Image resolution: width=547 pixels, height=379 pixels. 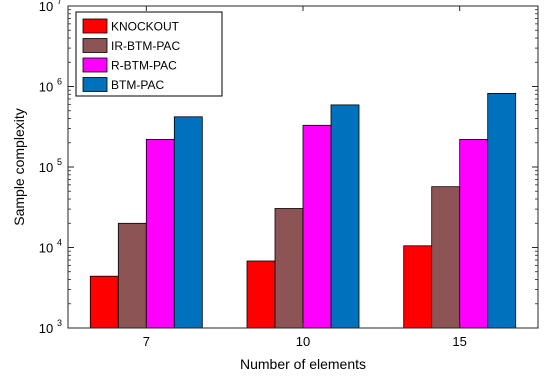 What do you see at coordinates (145, 27) in the screenshot?
I see `legend-label: KNOCKOUT` at bounding box center [145, 27].